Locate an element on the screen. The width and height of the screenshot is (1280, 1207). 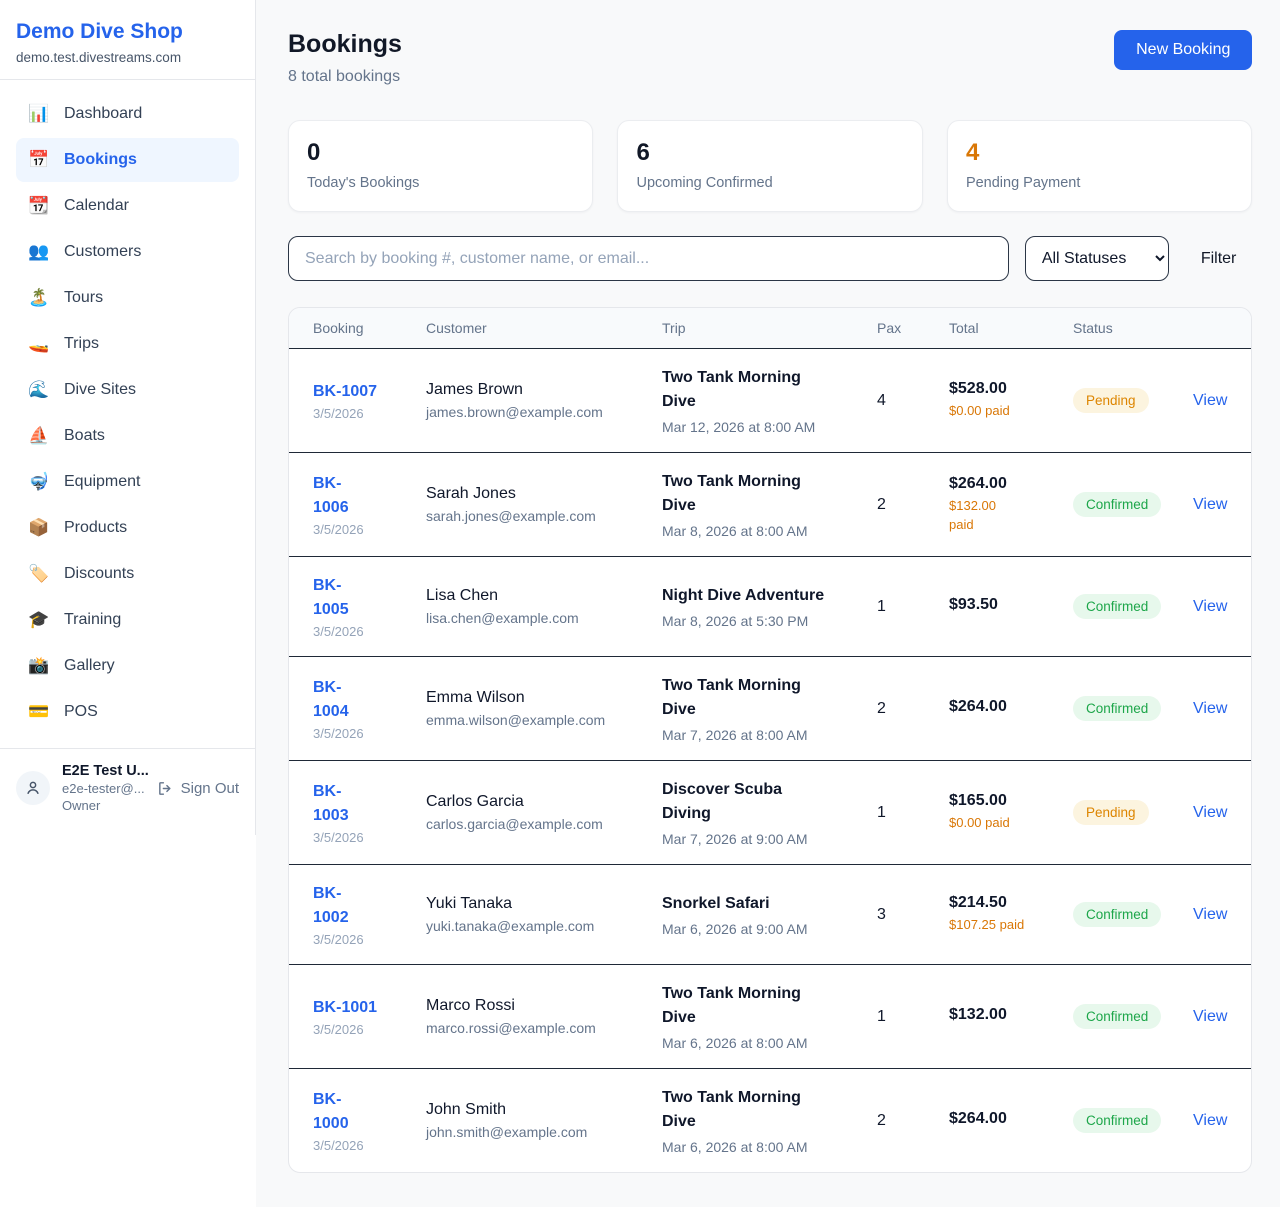
booking-id-link: BK- 1000 is located at coordinates (331, 1111).